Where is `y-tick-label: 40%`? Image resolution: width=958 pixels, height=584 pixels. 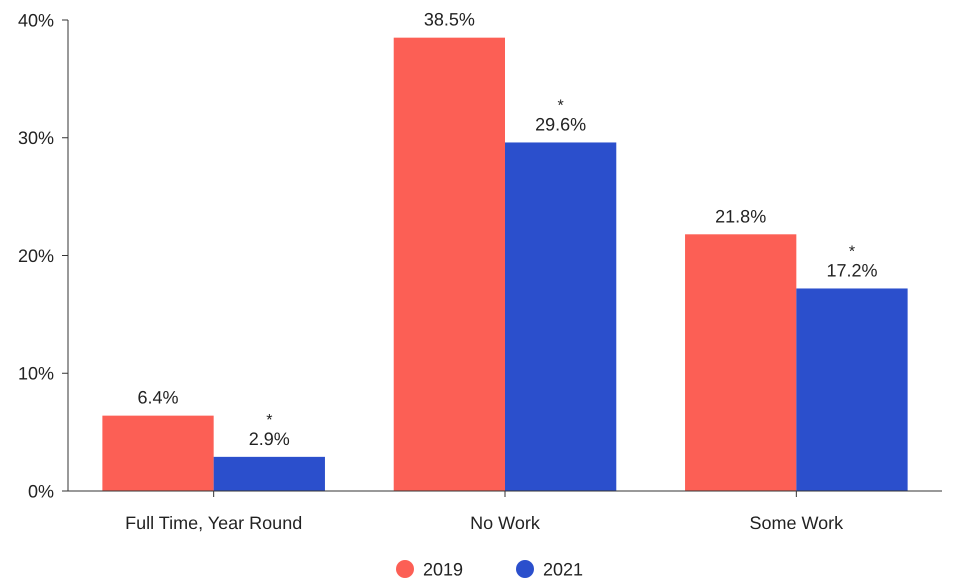 y-tick-label: 40% is located at coordinates (36, 20).